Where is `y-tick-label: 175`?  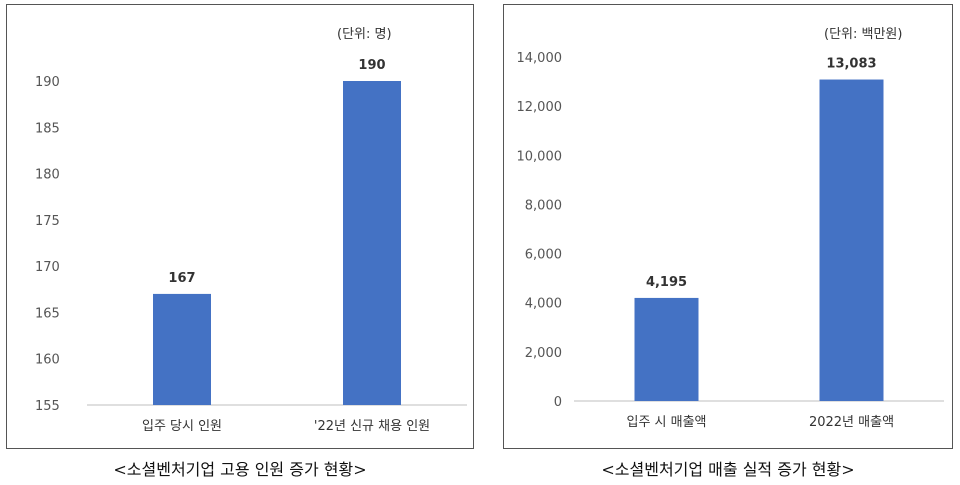
y-tick-label: 175 is located at coordinates (47, 221).